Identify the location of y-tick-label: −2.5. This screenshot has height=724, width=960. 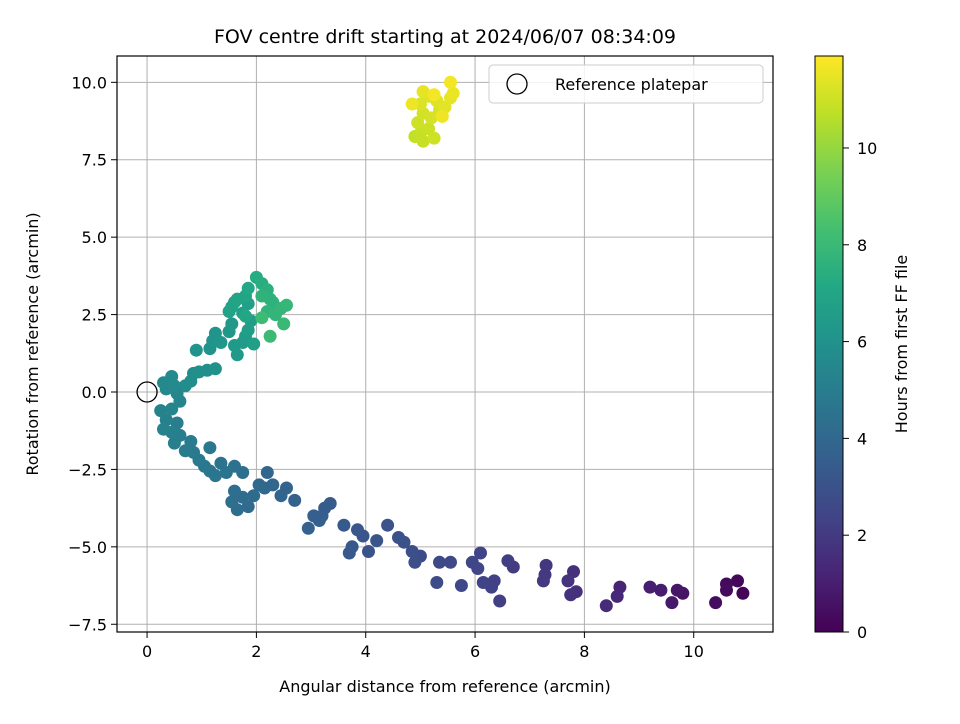
(87, 469).